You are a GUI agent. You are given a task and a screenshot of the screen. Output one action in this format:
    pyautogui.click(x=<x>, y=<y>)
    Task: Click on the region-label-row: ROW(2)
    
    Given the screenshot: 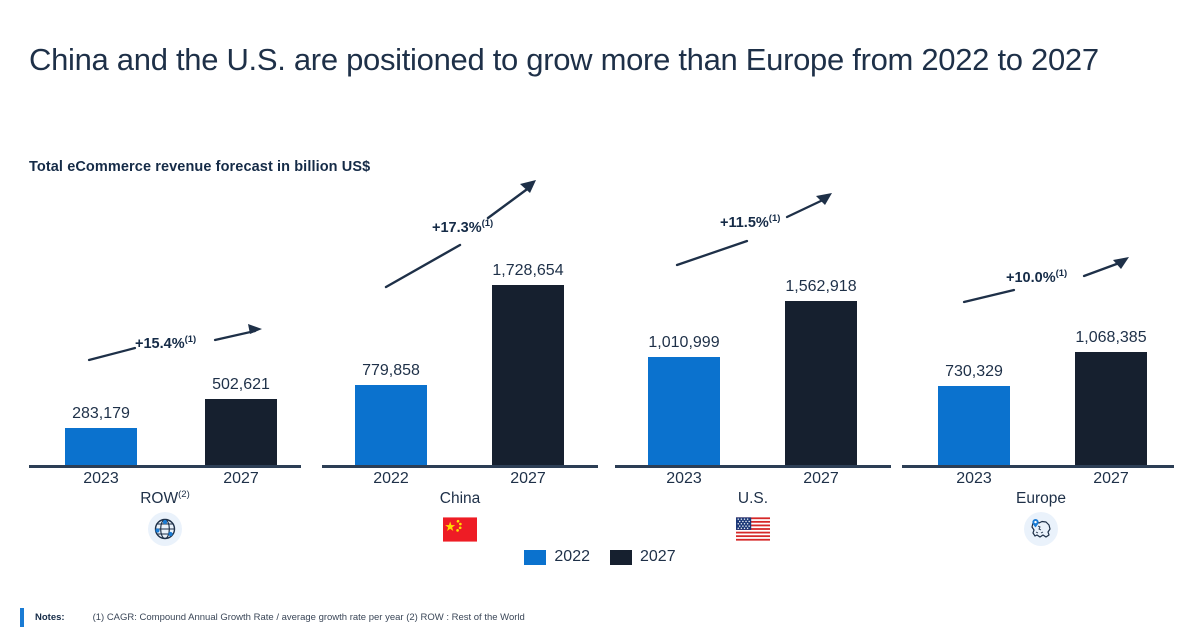 What is the action you would take?
    pyautogui.click(x=165, y=516)
    